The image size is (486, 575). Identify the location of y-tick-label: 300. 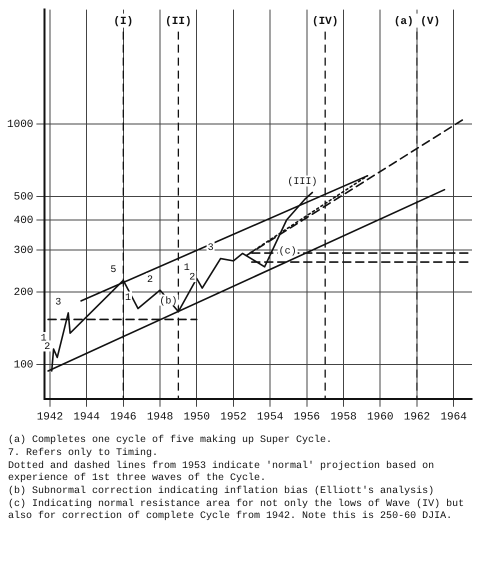
(24, 250).